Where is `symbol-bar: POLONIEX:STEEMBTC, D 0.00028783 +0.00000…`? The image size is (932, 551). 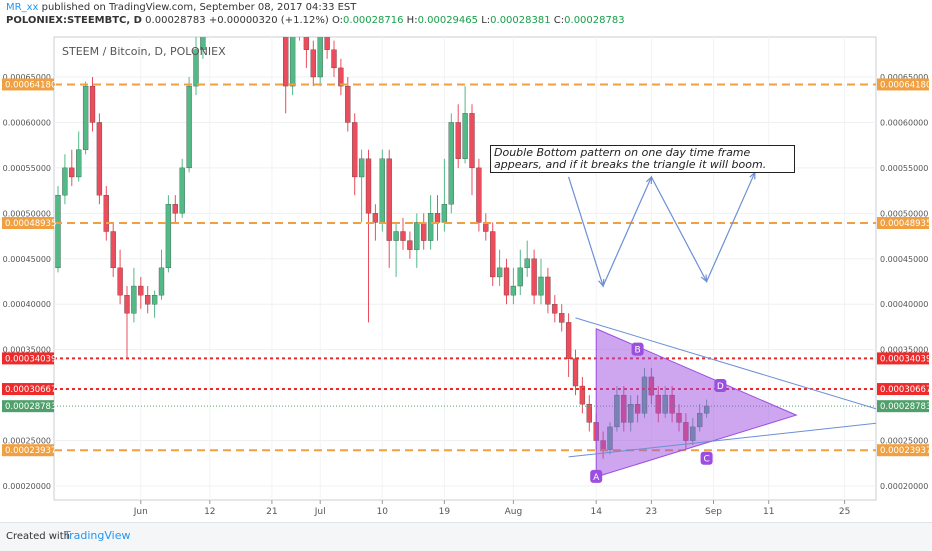
symbol-bar: POLONIEX:STEEMBTC, D 0.00028783 +0.00000… is located at coordinates (315, 20).